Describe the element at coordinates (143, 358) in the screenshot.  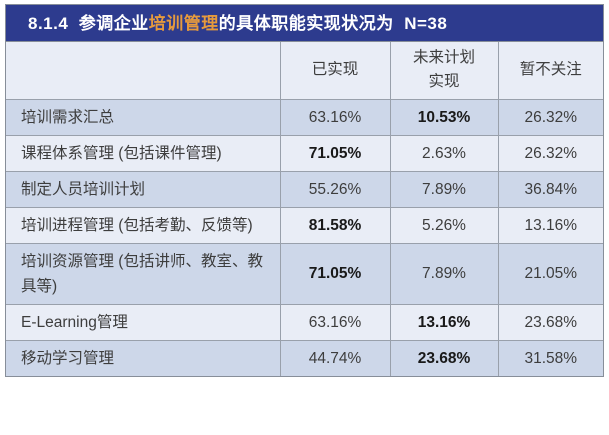
I see `row-label: 移动学习管理` at that location.